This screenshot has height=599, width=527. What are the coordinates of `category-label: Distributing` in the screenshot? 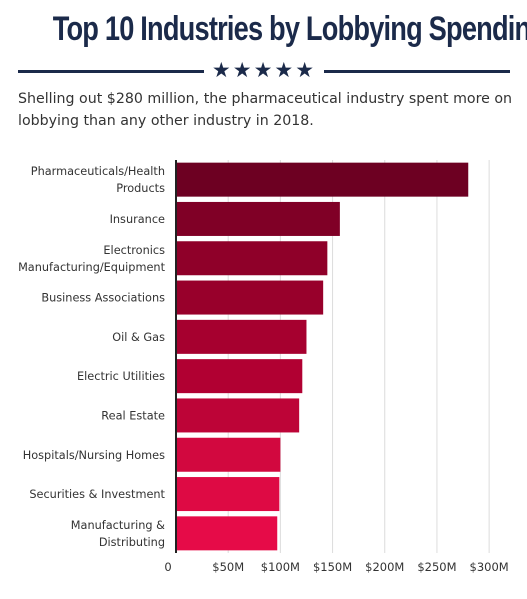 It's located at (132, 542).